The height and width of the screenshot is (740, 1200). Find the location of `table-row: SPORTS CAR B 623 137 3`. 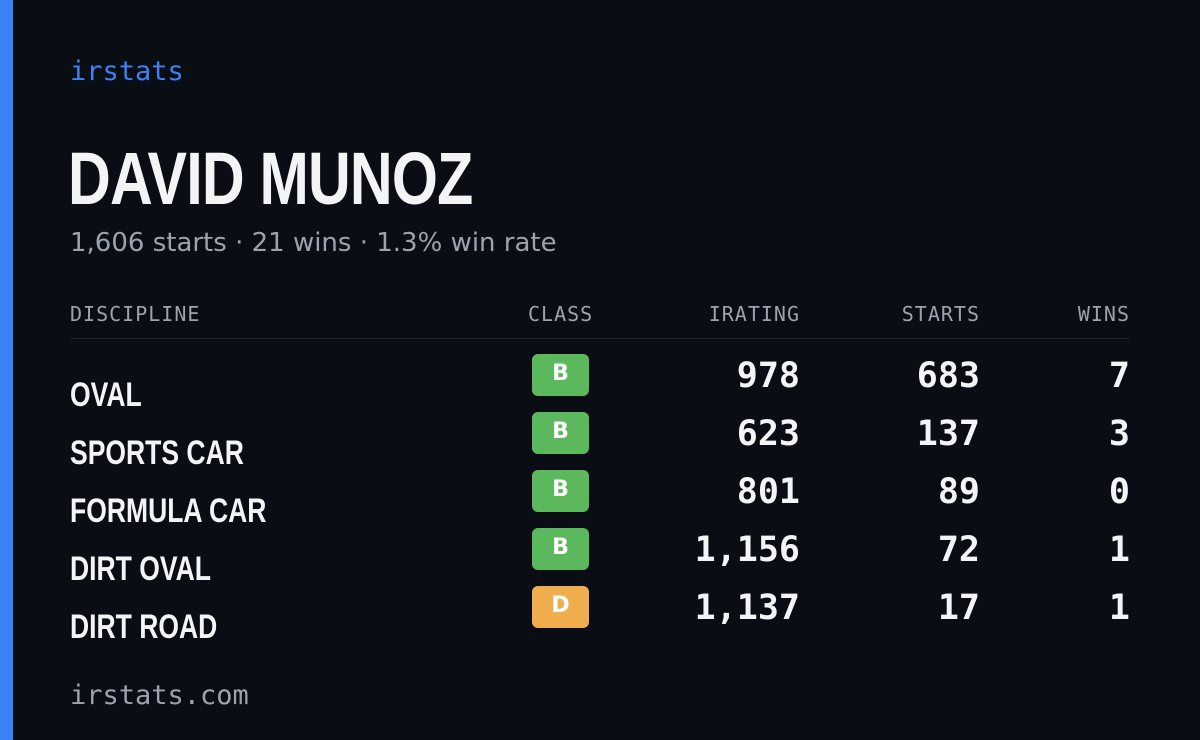

table-row: SPORTS CAR B 623 137 3 is located at coordinates (600, 442).